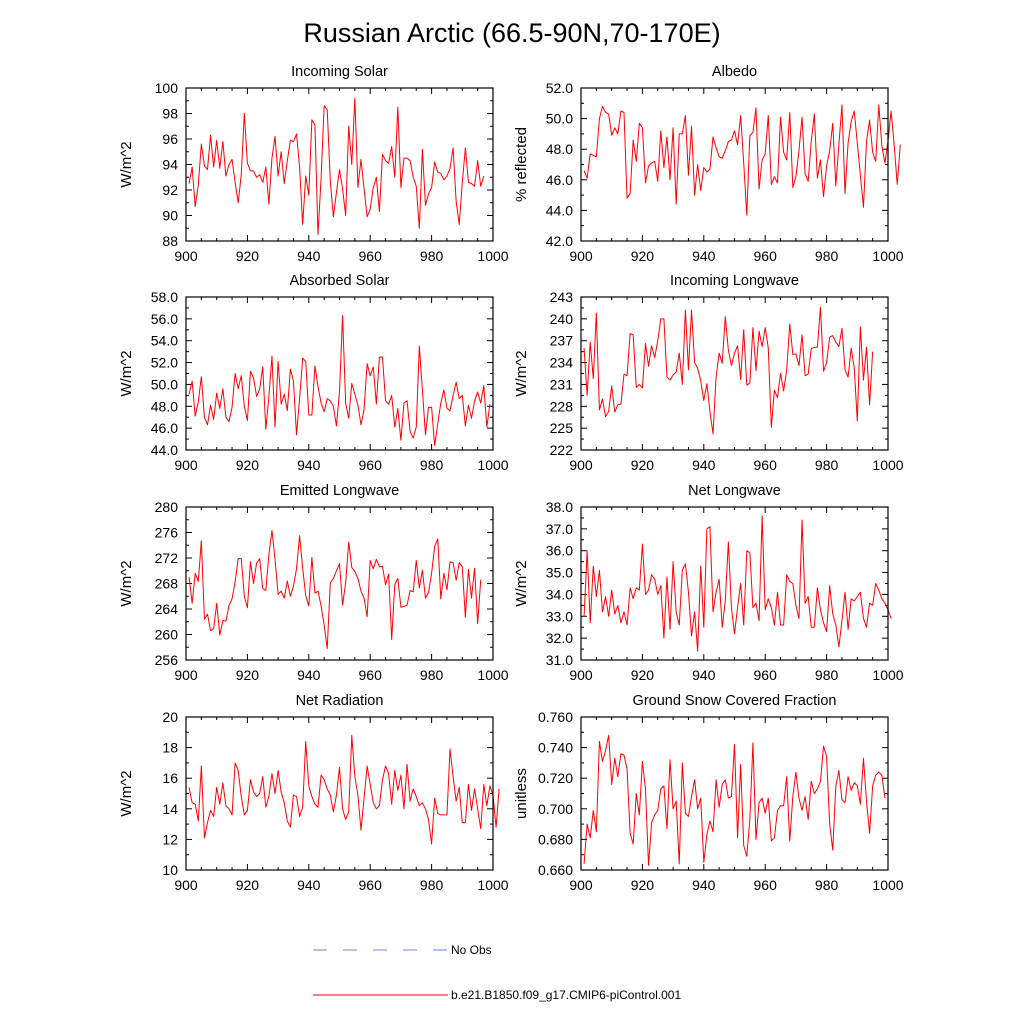  What do you see at coordinates (562, 428) in the screenshot?
I see `y-tick-label: 225` at bounding box center [562, 428].